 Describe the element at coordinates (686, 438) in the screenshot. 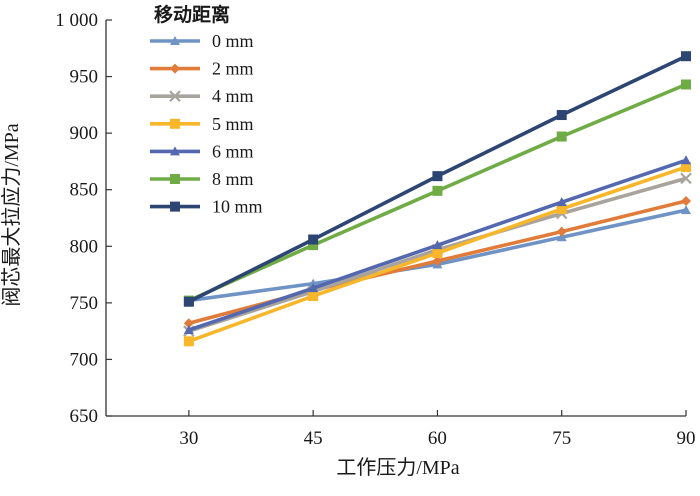

I see `x-tick-label: 90` at that location.